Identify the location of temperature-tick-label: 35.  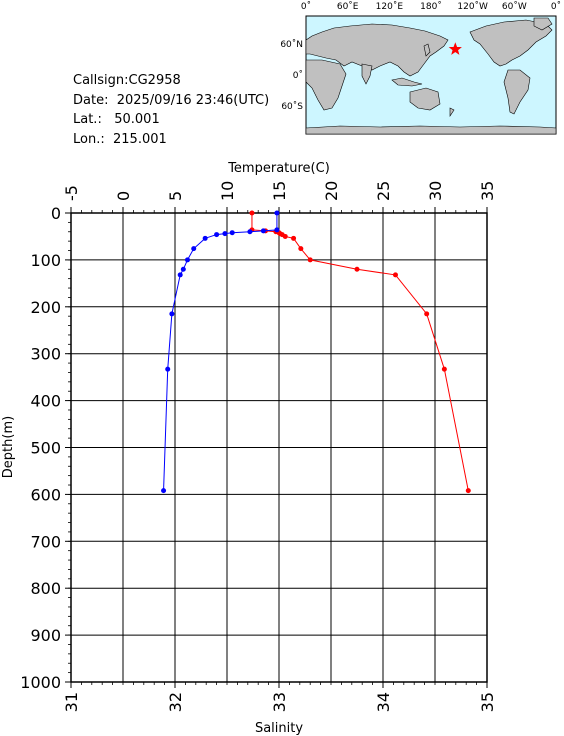
(487, 191).